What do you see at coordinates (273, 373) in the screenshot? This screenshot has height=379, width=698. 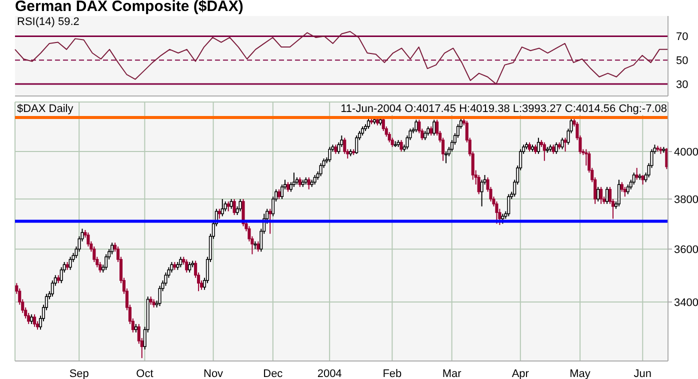 I see `x-tick-label: Dec` at bounding box center [273, 373].